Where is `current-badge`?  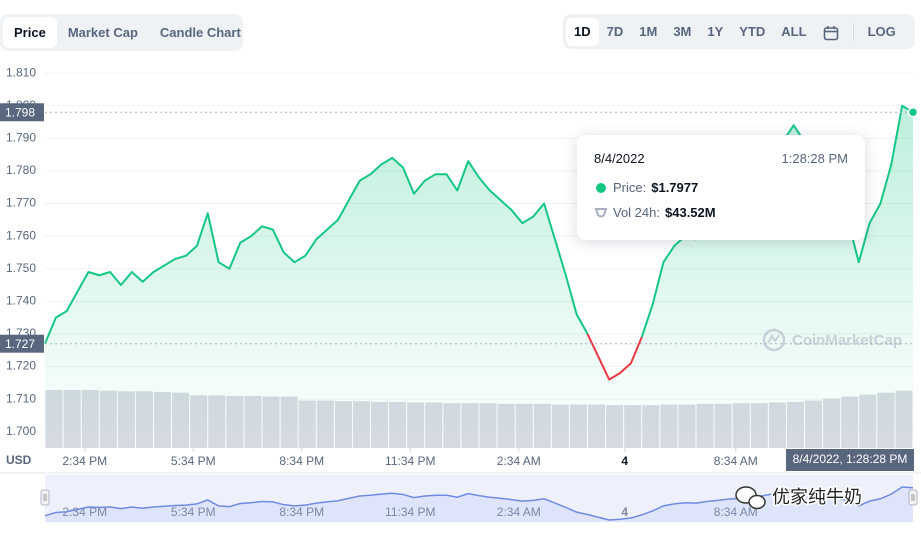
current-badge is located at coordinates (22, 112).